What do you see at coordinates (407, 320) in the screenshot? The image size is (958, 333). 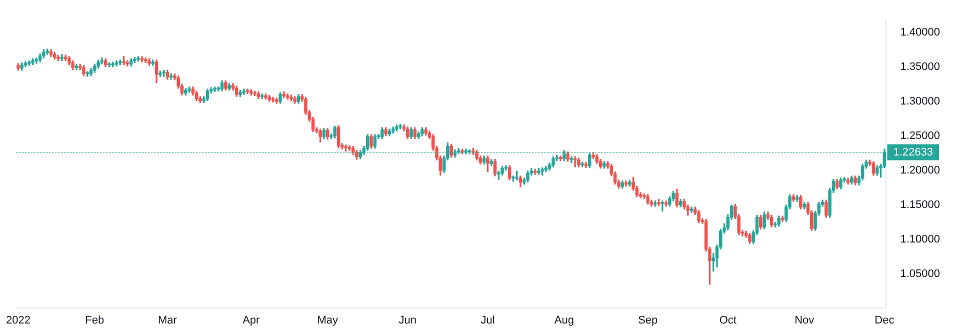 I see `x-tick-label: Jun` at bounding box center [407, 320].